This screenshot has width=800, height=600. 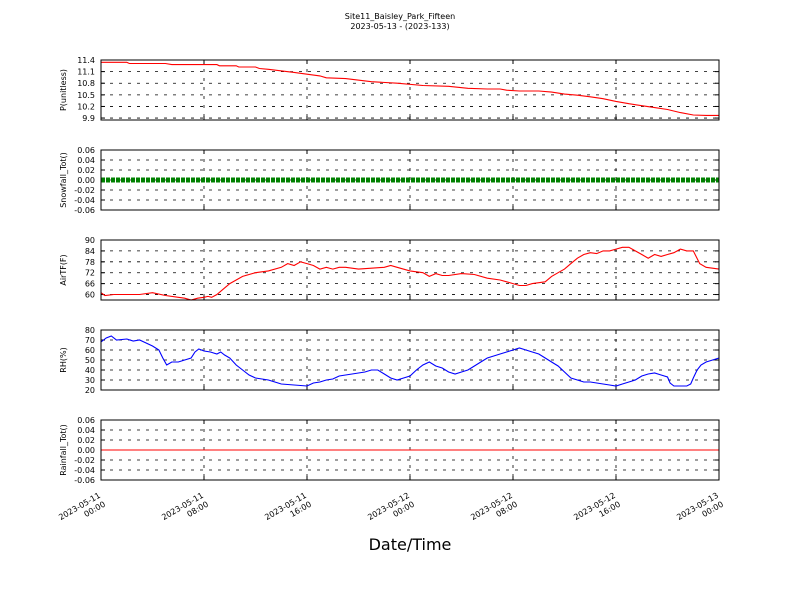 What do you see at coordinates (63, 180) in the screenshot?
I see `y-axis-label: Snowfall_Tot()` at bounding box center [63, 180].